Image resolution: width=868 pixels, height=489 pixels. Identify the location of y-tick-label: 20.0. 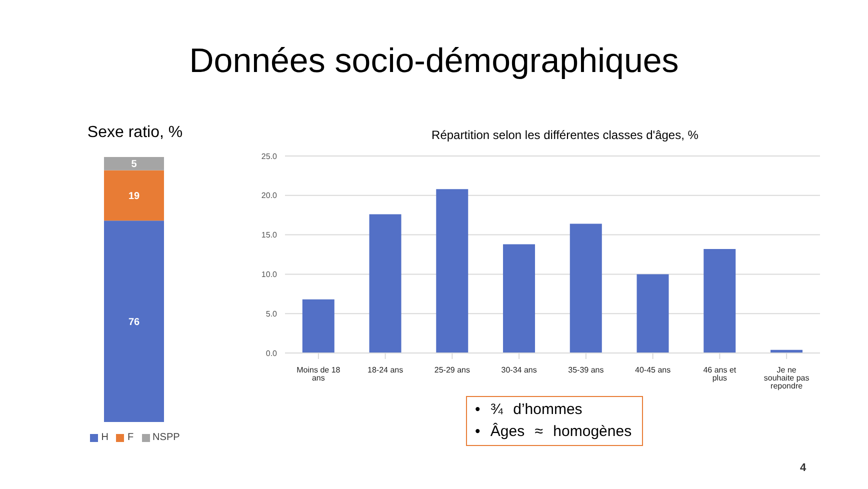
(269, 195).